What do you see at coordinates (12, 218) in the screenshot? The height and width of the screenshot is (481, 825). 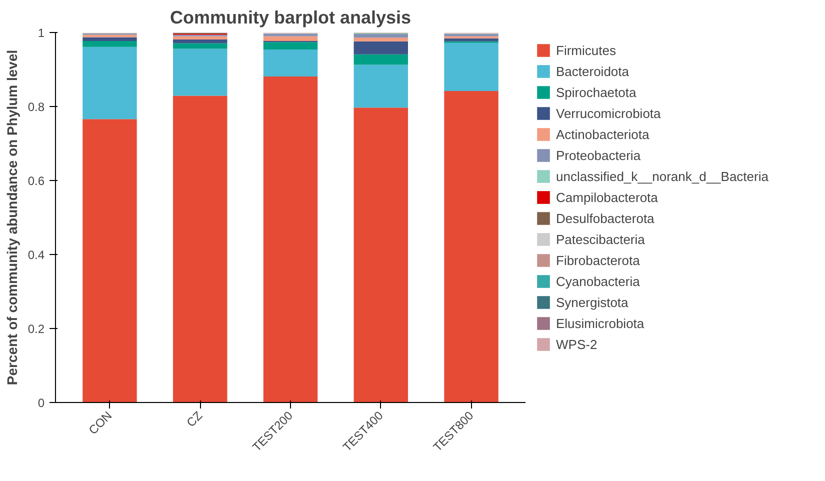 I see `y-axis-title: Percent of community abundance on Phylum level` at bounding box center [12, 218].